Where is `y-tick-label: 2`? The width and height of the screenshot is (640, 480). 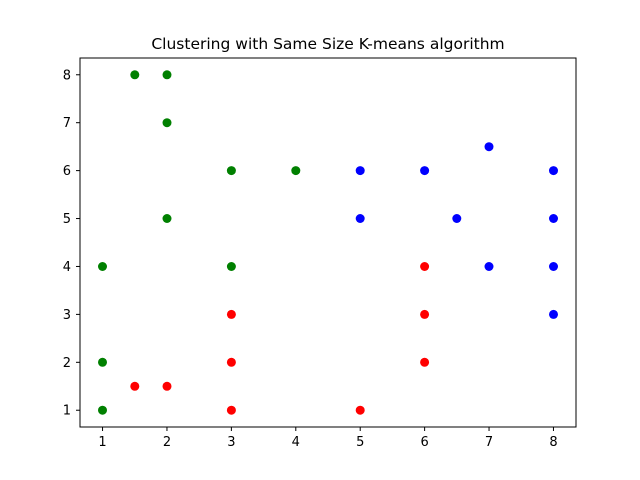
y-tick-label: 2 is located at coordinates (67, 363).